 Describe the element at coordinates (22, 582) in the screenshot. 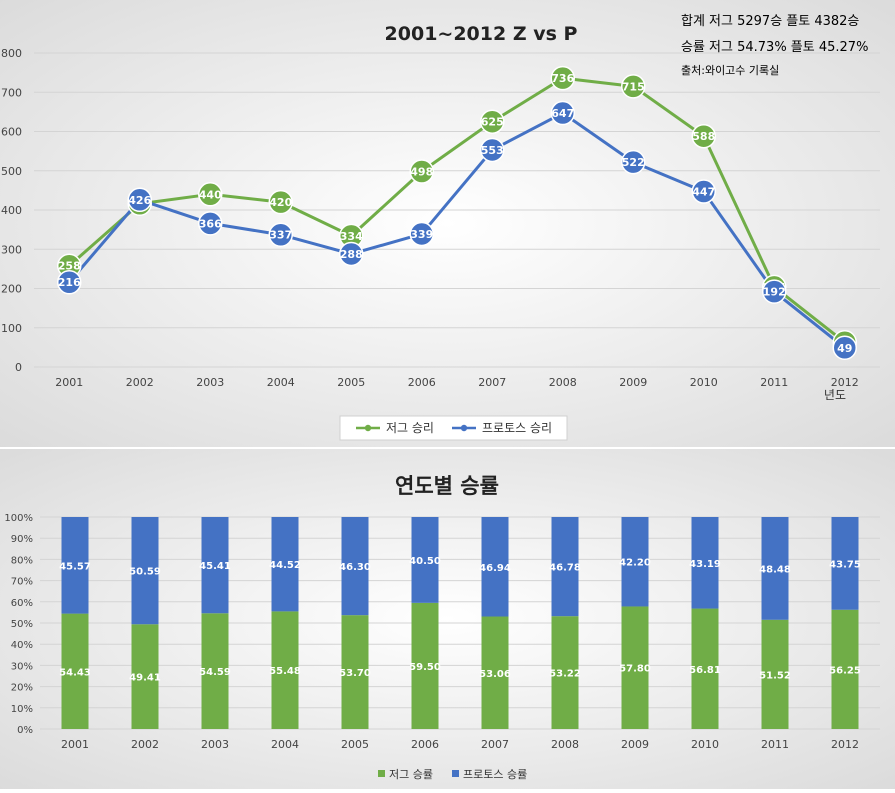

I see `y-tick-label: 70%` at that location.